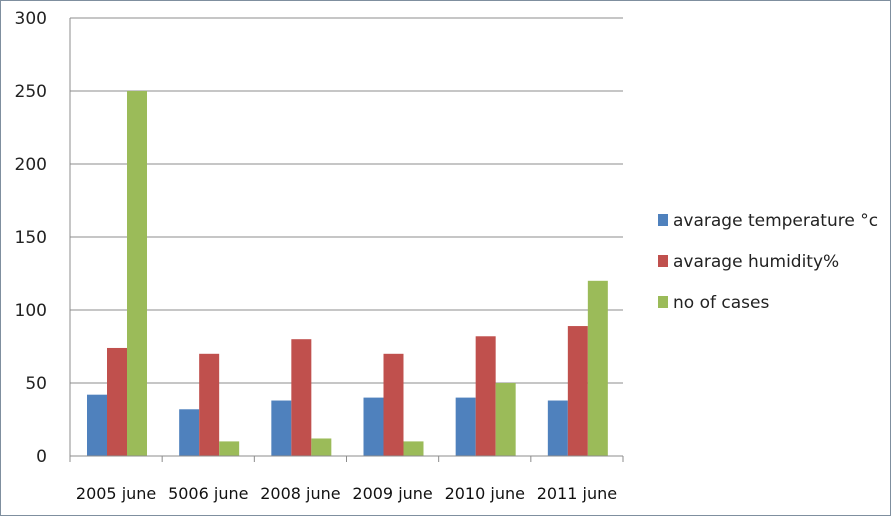 Image resolution: width=891 pixels, height=517 pixels. I want to click on x-category-label: 2011 june, so click(577, 493).